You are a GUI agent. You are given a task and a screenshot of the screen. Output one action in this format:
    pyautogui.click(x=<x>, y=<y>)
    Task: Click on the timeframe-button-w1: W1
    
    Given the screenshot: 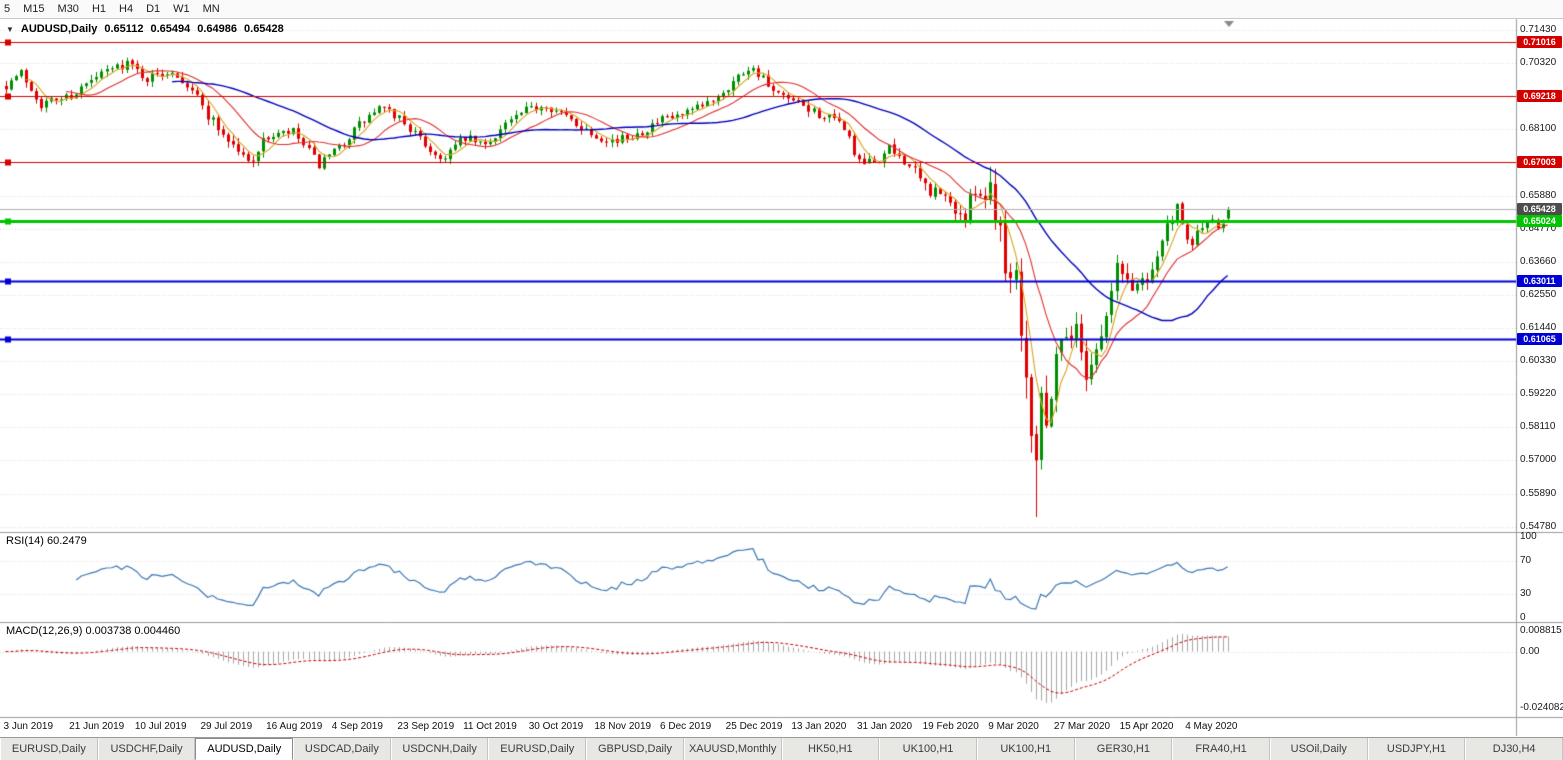 What is the action you would take?
    pyautogui.click(x=181, y=8)
    